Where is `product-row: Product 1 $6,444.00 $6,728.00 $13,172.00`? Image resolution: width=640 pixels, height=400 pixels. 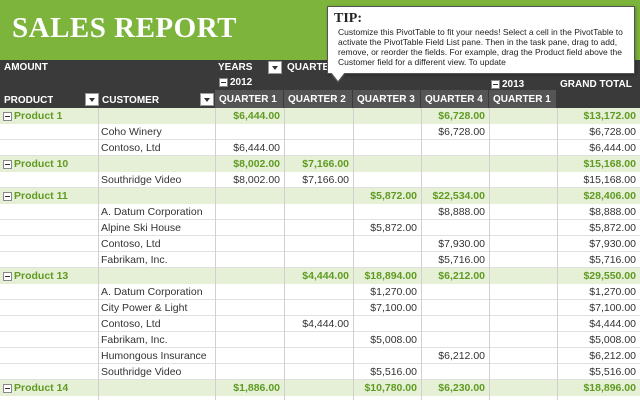 product-row: Product 1 $6,444.00 $6,728.00 $13,172.00 is located at coordinates (320, 116).